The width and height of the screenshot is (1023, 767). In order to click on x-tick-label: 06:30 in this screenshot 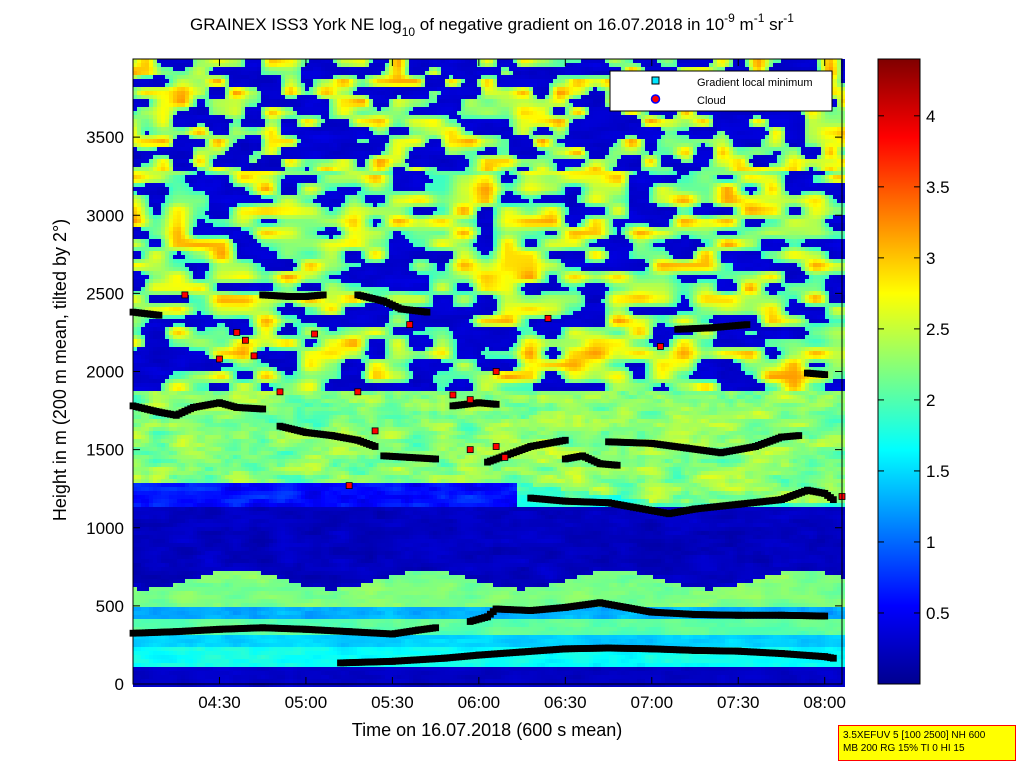, I will do `click(565, 702)`.